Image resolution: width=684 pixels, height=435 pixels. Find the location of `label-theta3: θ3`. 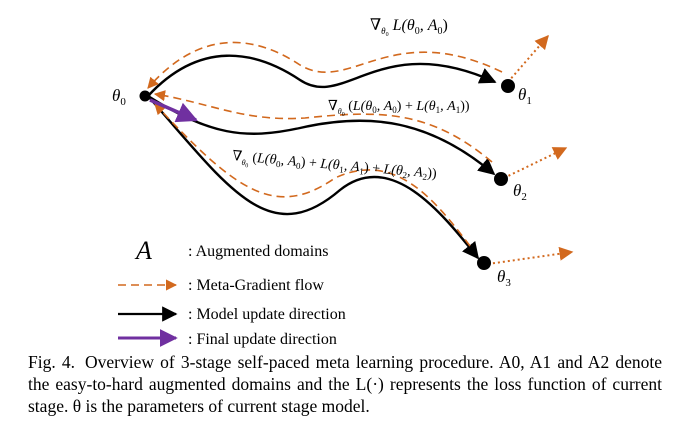

label-theta3: θ3 is located at coordinates (504, 278).